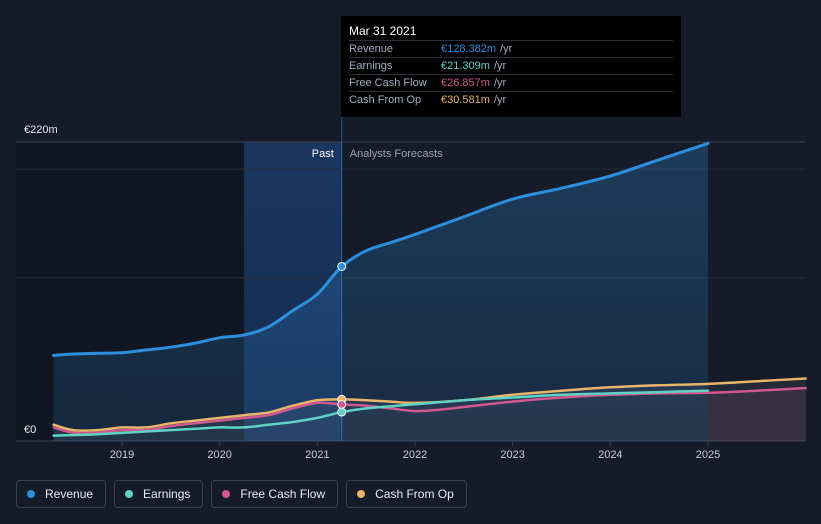 Image resolution: width=821 pixels, height=524 pixels. I want to click on x-tick-label: 2023, so click(512, 455).